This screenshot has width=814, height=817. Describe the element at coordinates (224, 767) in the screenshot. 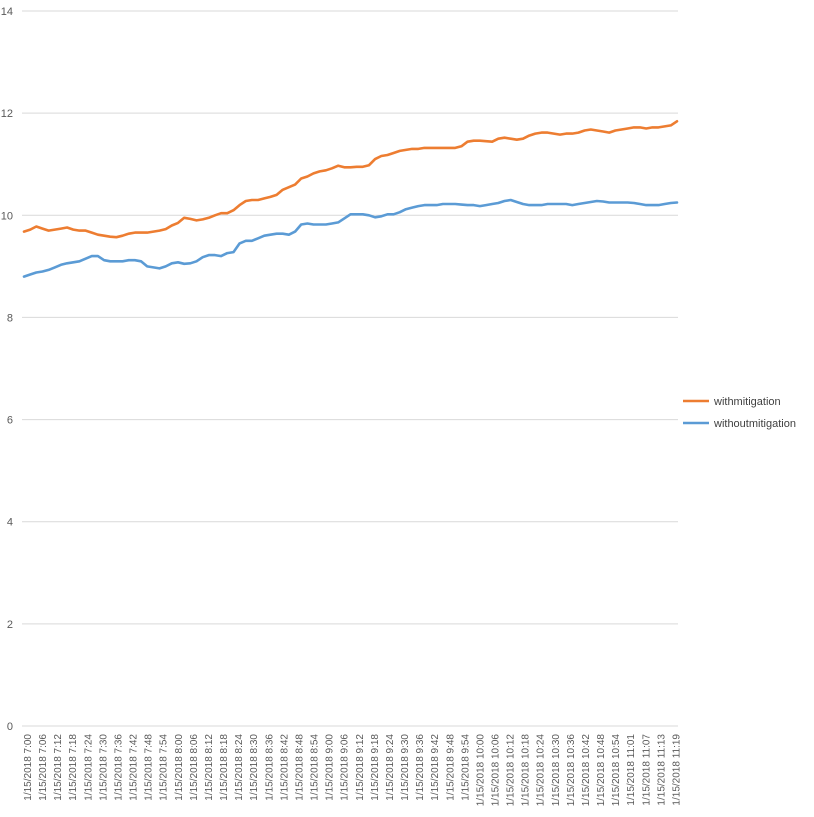

I see `x-tick-label: 1/15/2018 8:18` at that location.